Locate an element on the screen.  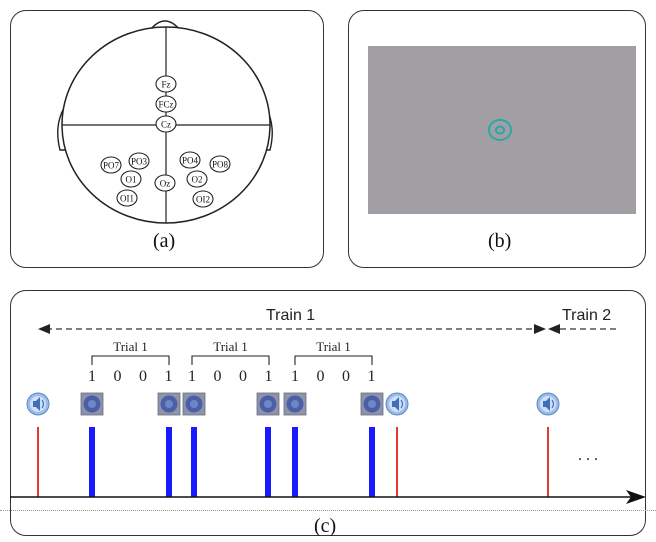
electrode-label: FCz is located at coordinates (165, 105).